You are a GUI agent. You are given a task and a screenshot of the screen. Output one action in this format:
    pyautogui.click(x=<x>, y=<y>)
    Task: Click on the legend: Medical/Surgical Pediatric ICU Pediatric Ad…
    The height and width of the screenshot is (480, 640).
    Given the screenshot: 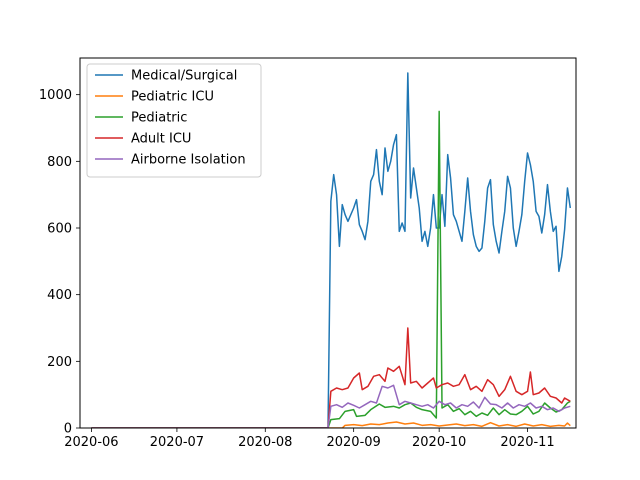 What is the action you would take?
    pyautogui.click(x=174, y=120)
    